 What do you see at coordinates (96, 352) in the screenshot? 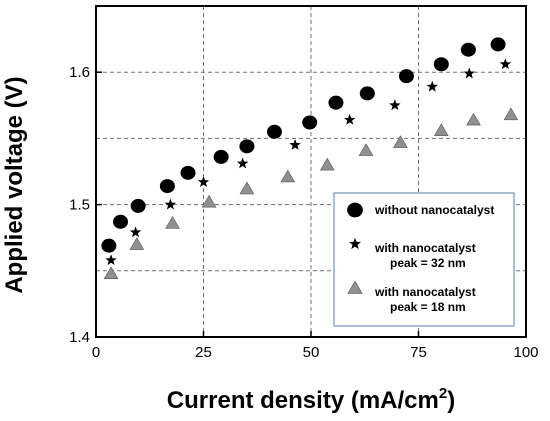
I see `x-tick-label: 0` at bounding box center [96, 352].